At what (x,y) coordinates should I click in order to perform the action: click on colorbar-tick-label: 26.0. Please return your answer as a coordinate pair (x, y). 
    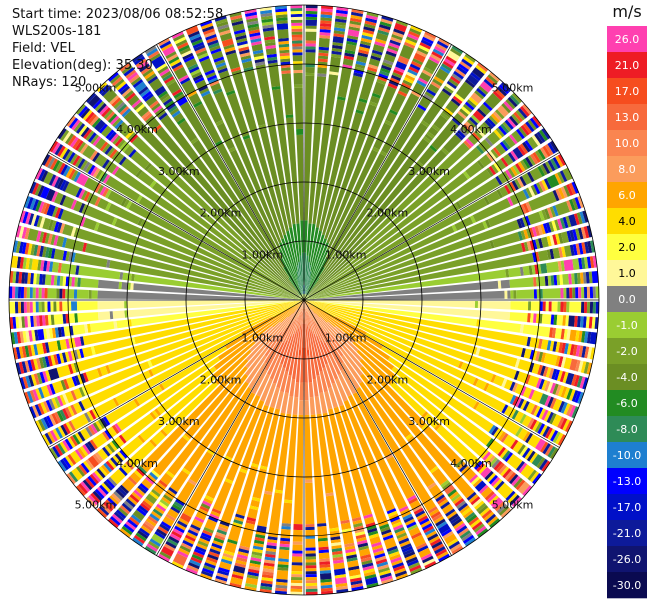
    Looking at the image, I should click on (627, 39).